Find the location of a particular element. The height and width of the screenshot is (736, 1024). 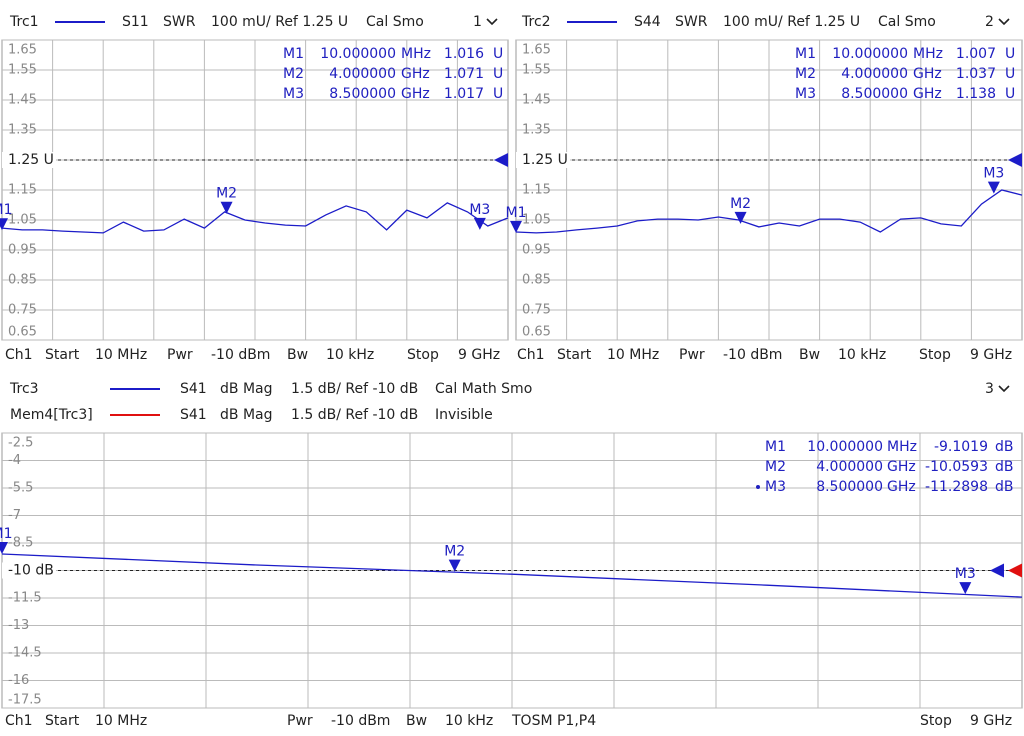

marker-y: 1.037 is located at coordinates (976, 74).